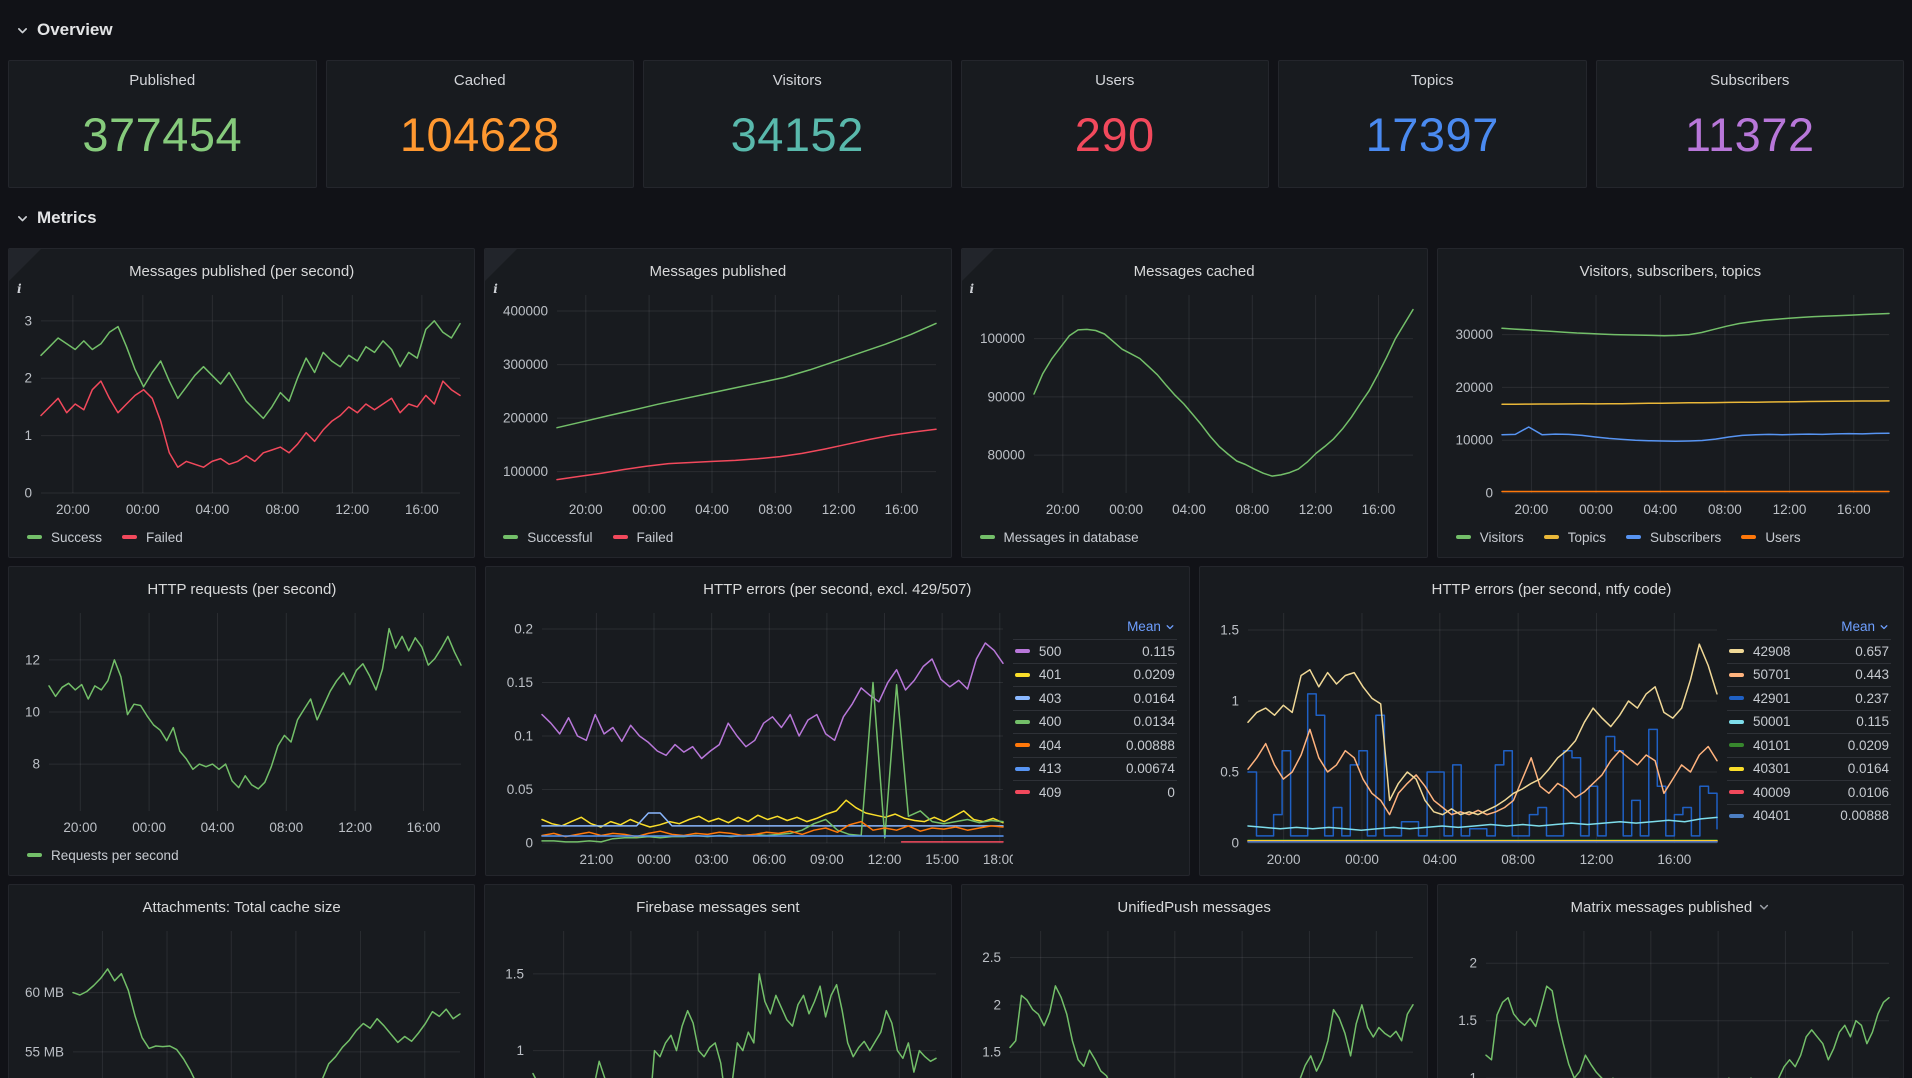 The image size is (1912, 1078). Describe the element at coordinates (75, 29) in the screenshot. I see `section-title-overview: Overview` at that location.